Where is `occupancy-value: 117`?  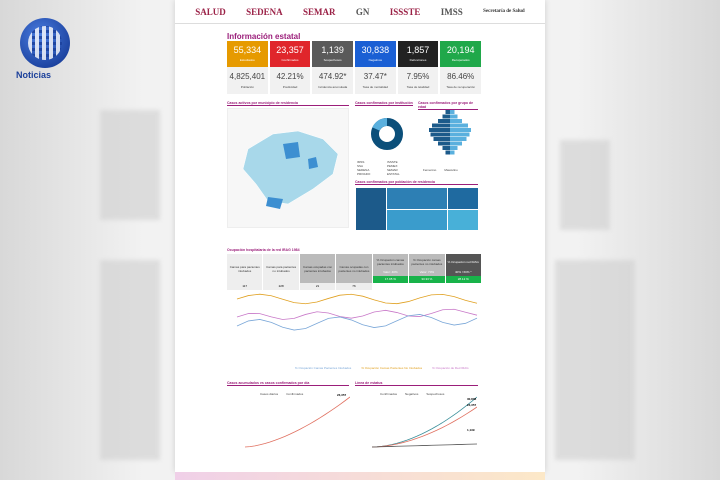
occupancy-value: 117 is located at coordinates (245, 286).